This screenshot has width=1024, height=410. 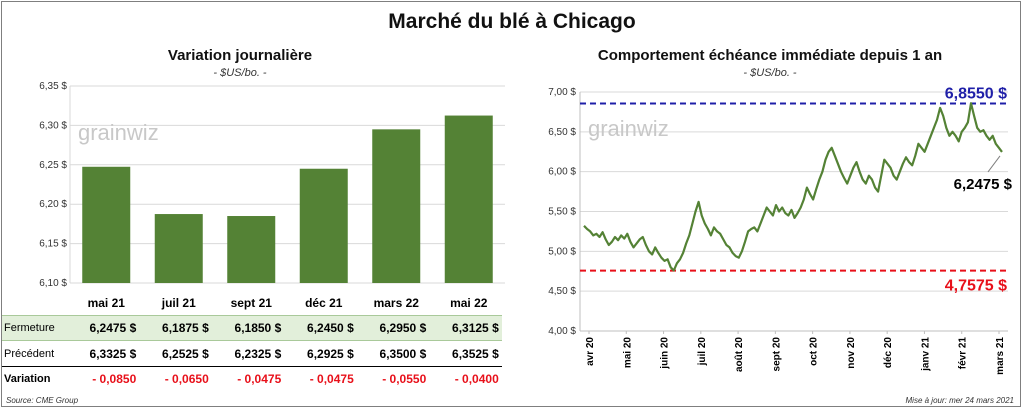 What do you see at coordinates (627, 353) in the screenshot?
I see `x-tick-label: mai 20` at bounding box center [627, 353].